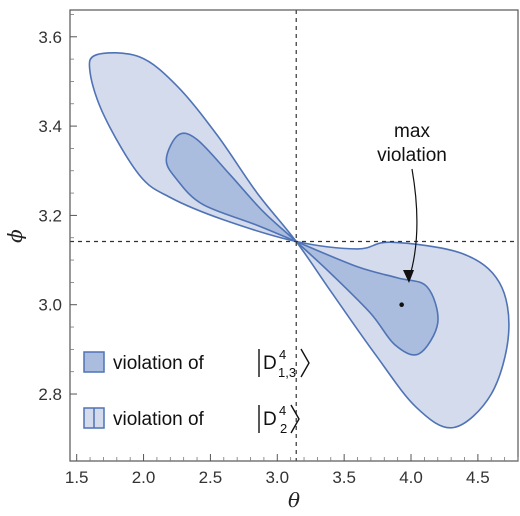 The height and width of the screenshot is (516, 520). What do you see at coordinates (283, 428) in the screenshot?
I see `ket-sub-outer: 2` at bounding box center [283, 428].